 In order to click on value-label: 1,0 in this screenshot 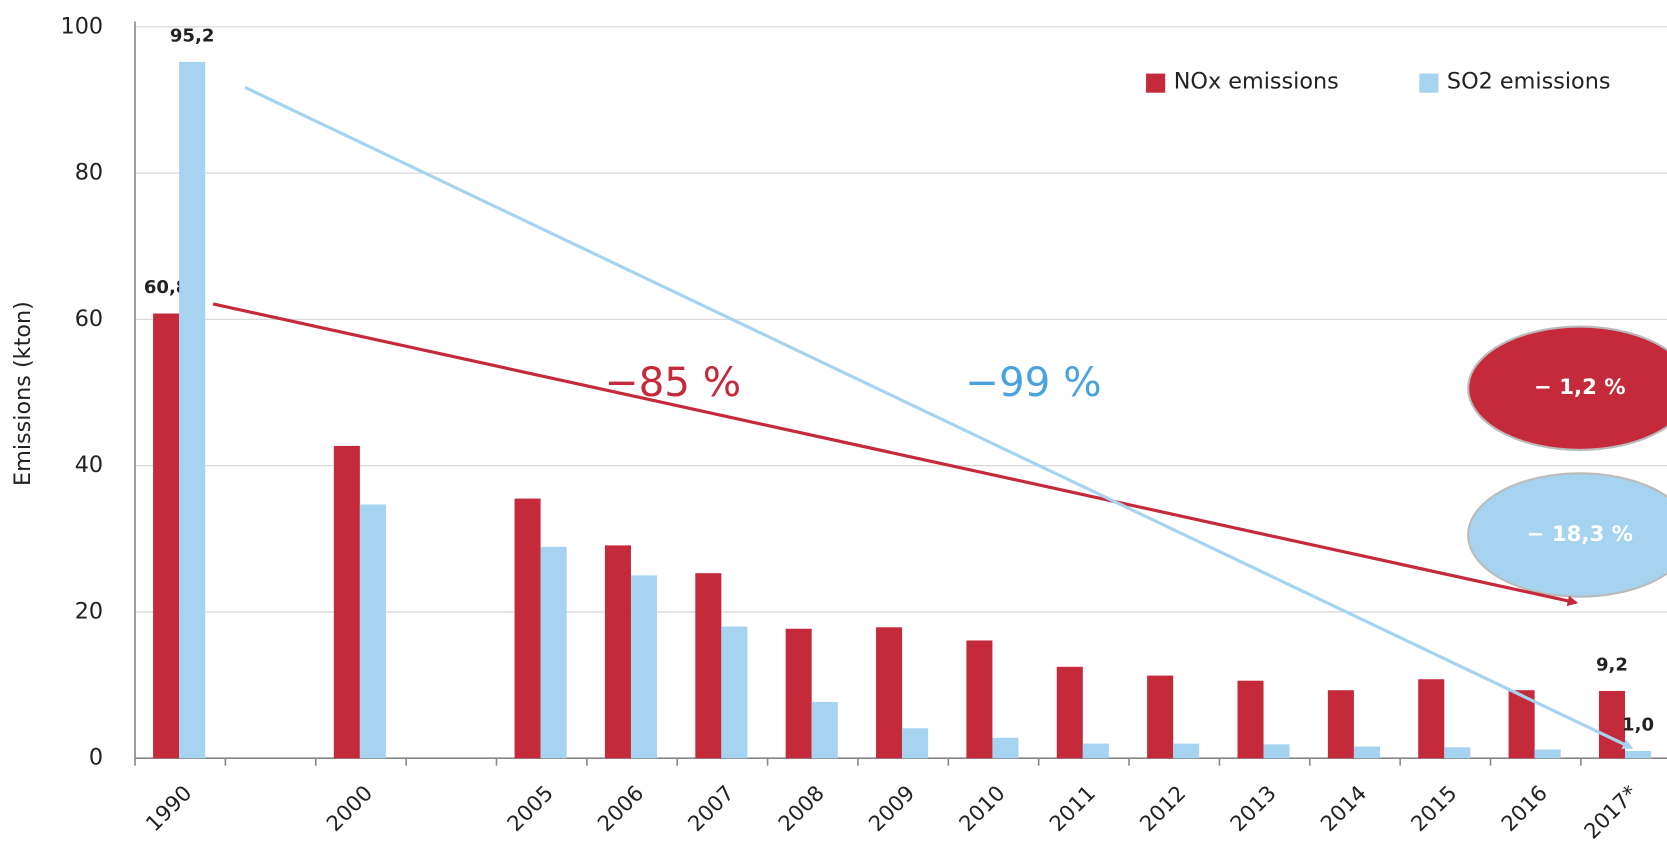, I will do `click(1638, 724)`.